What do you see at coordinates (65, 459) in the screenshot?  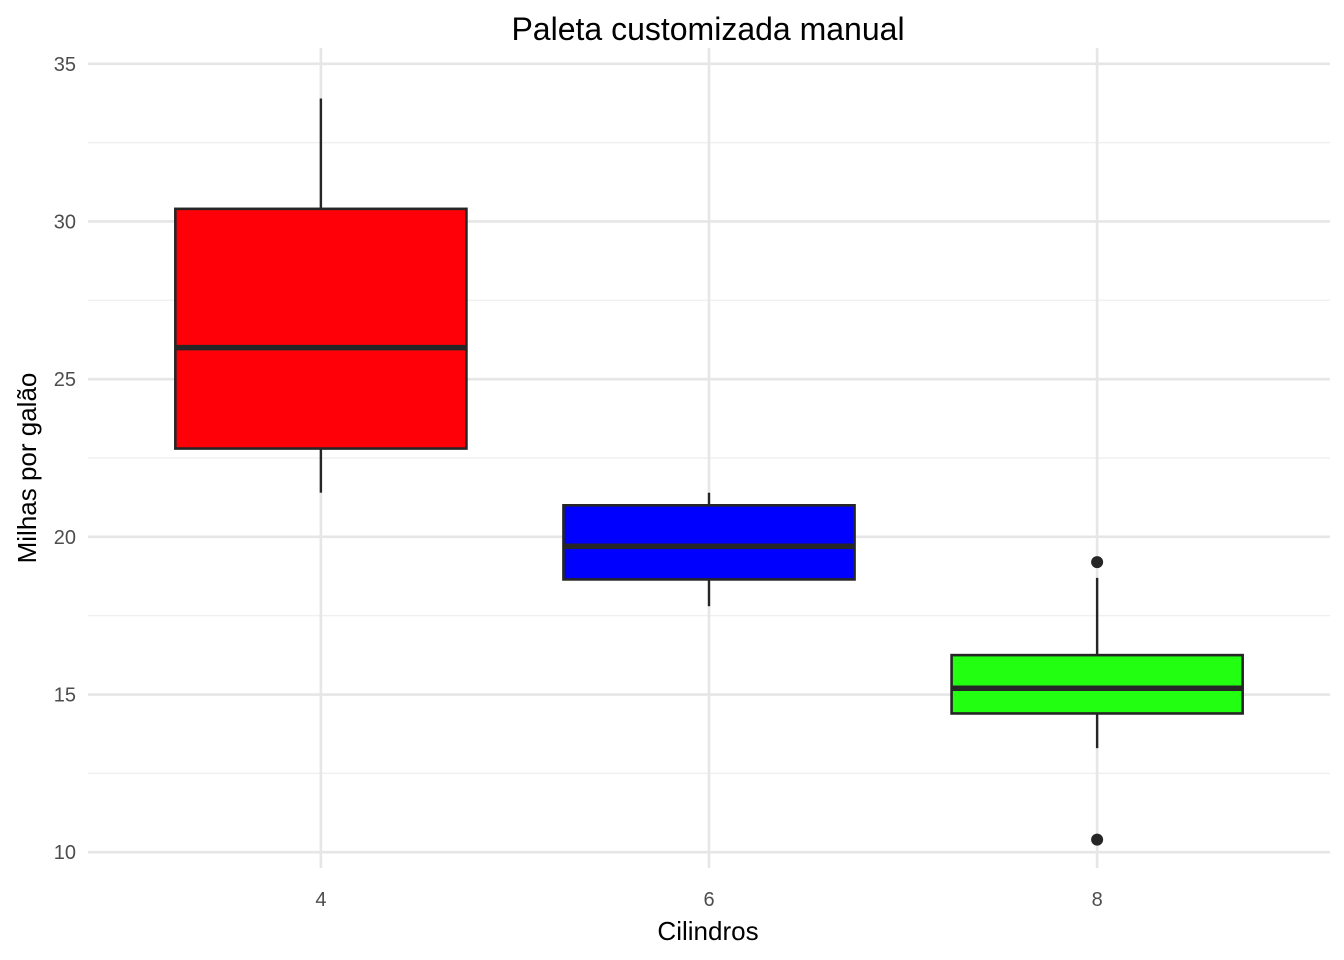 I see `y-axis-ticks: 10 15 20 25 30 35` at bounding box center [65, 459].